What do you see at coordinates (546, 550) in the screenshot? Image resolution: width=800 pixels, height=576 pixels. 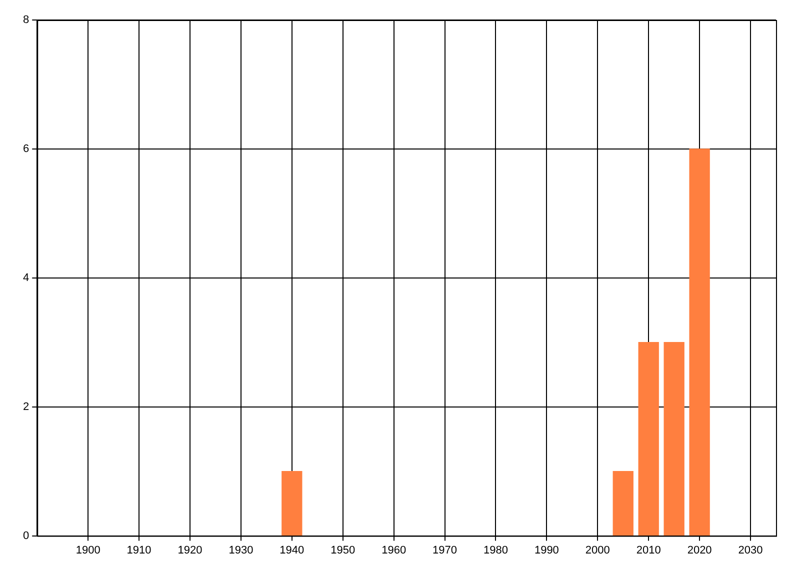 I see `x-tick-label: 1990` at bounding box center [546, 550].